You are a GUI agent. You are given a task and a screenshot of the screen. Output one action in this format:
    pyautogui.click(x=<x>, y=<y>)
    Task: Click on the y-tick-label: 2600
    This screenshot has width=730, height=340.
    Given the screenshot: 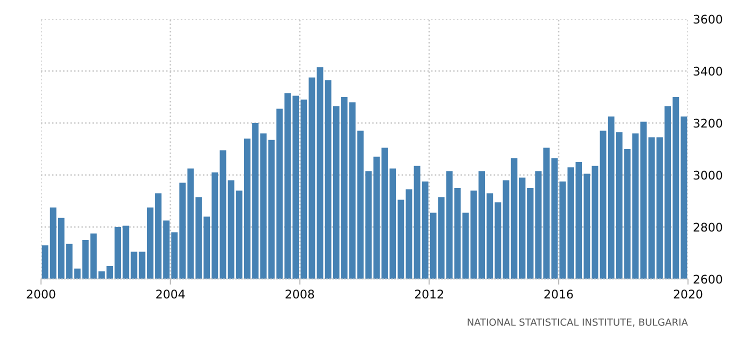 What is the action you would take?
    pyautogui.click(x=708, y=279)
    